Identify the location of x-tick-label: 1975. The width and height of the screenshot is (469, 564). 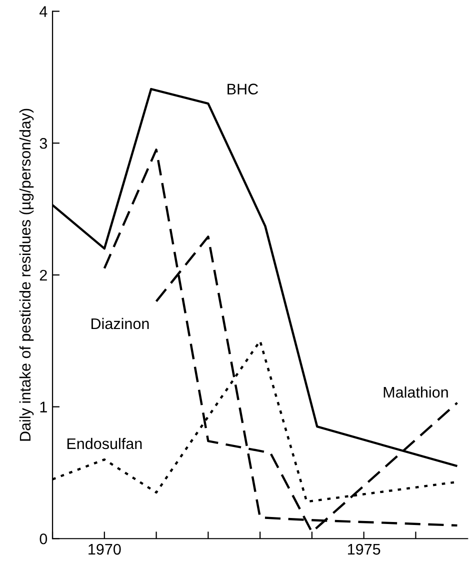
(364, 549).